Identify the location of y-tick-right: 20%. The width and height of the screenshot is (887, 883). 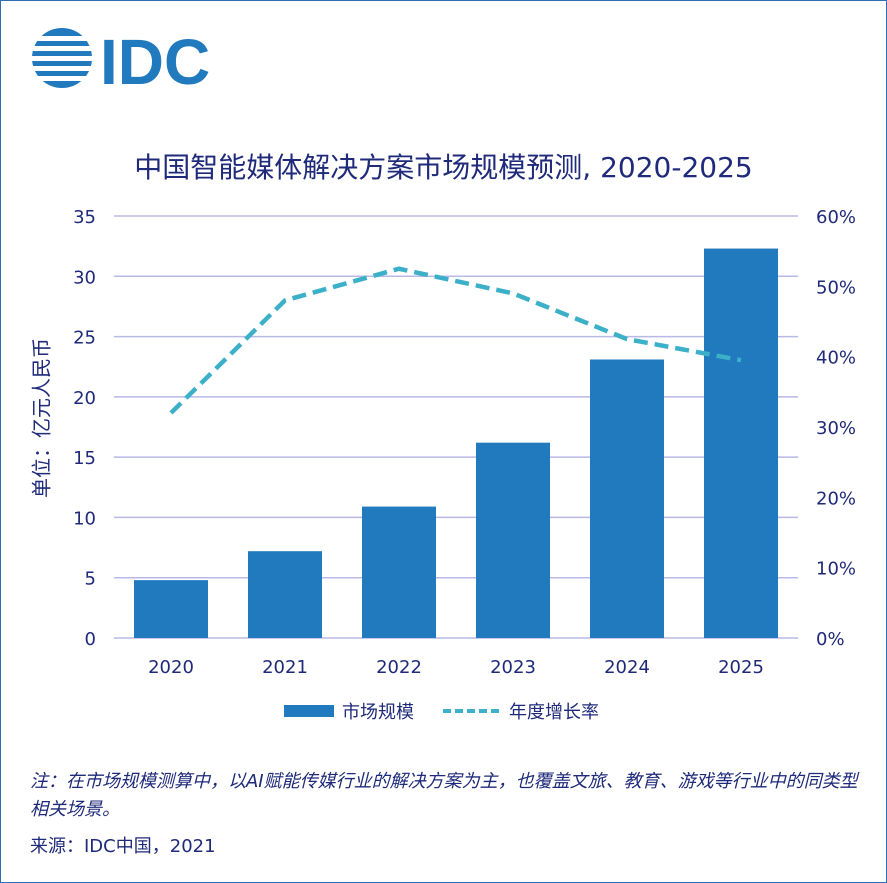
(836, 498).